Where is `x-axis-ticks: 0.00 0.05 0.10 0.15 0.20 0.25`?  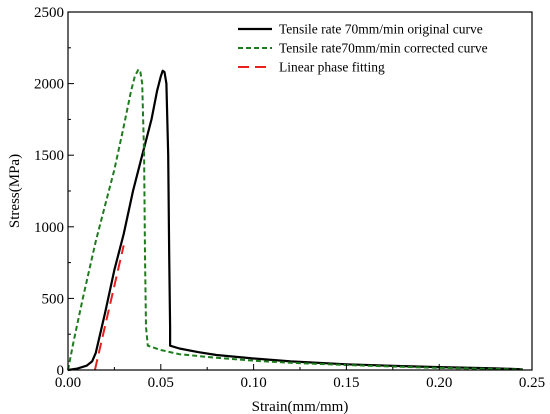 x-axis-ticks: 0.00 0.05 0.10 0.15 0.20 0.25 is located at coordinates (300, 377).